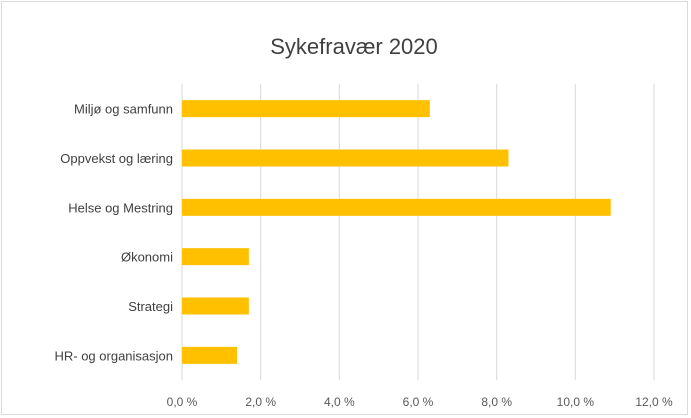  I want to click on category-label: HR- og organisasjon, so click(113, 355).